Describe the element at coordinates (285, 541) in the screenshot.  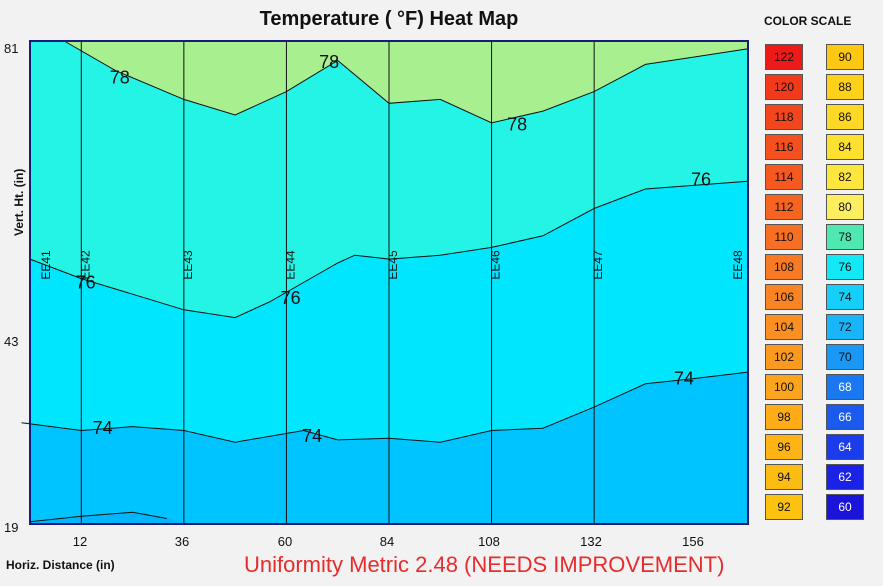
I see `x-tick-label: 60` at that location.